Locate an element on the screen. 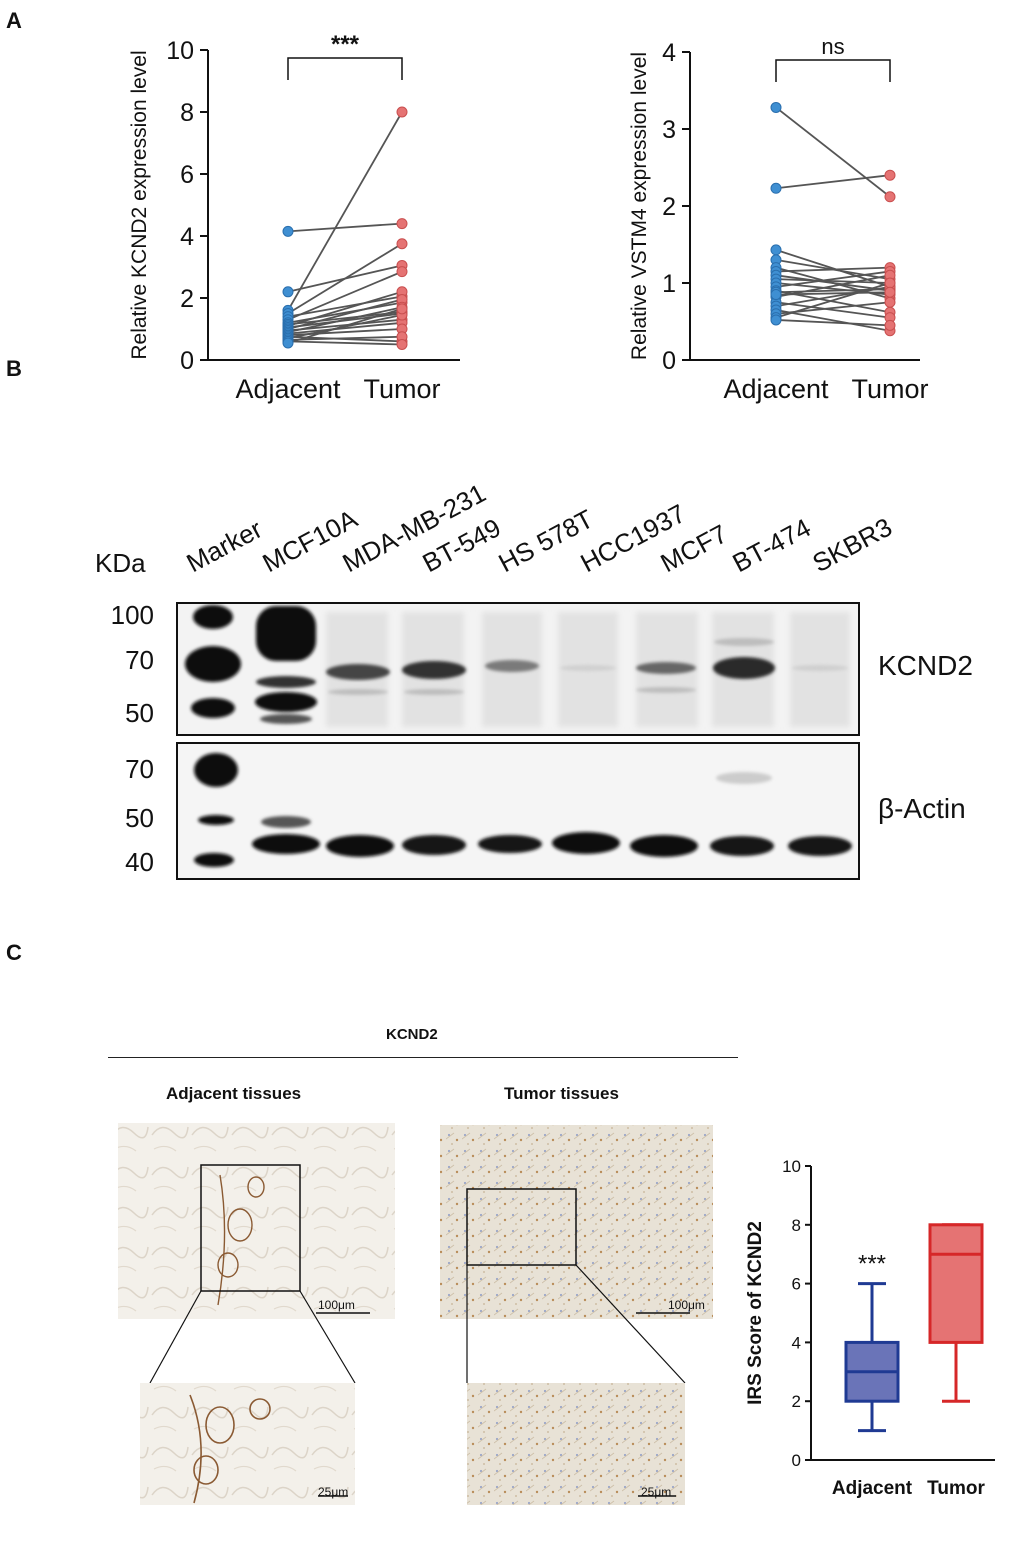  y-axis-title: IRS Score of KCND2 is located at coordinates (755, 1313).